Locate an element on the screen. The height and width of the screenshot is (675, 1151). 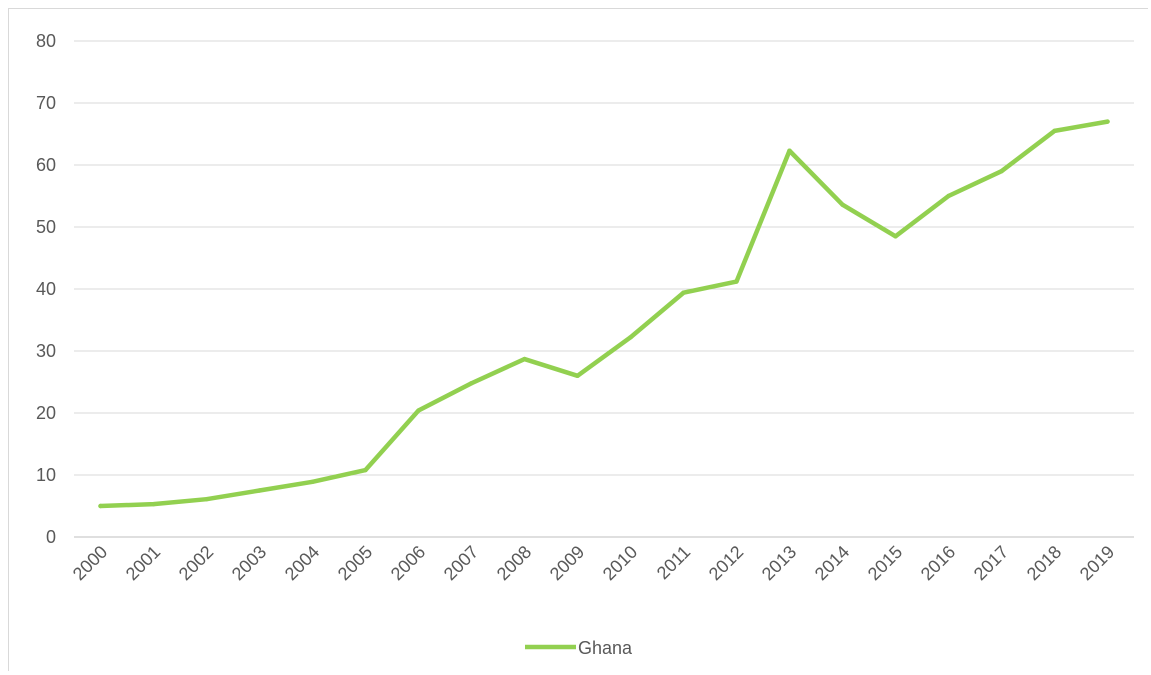
x-tick-label-2010: 2010 is located at coordinates (620, 563).